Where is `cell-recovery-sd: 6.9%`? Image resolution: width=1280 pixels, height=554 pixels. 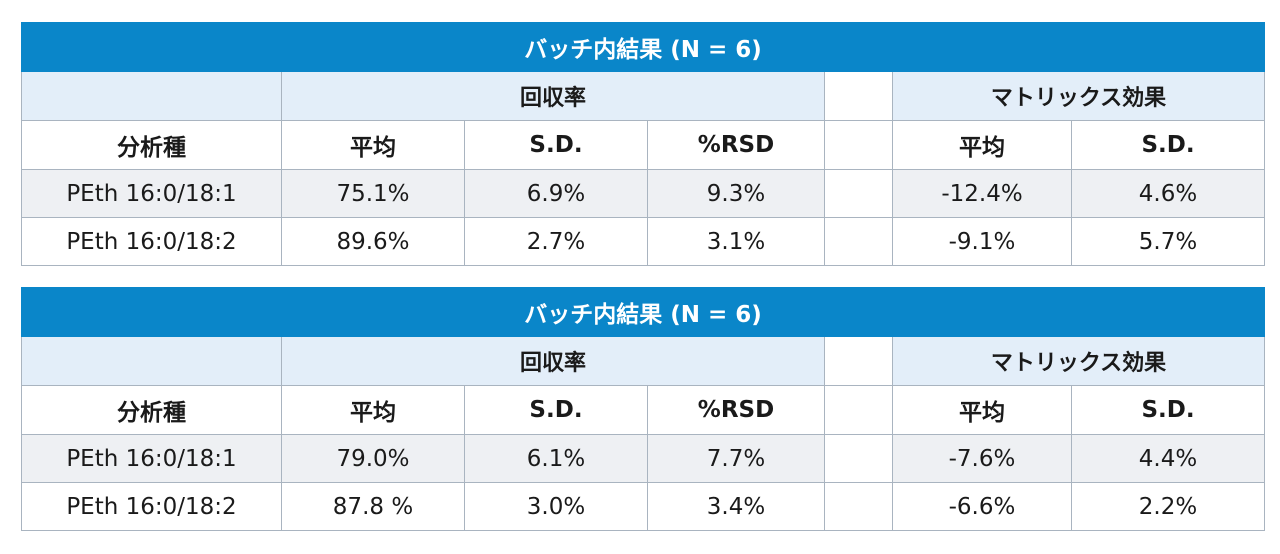 cell-recovery-sd: 6.9% is located at coordinates (556, 193).